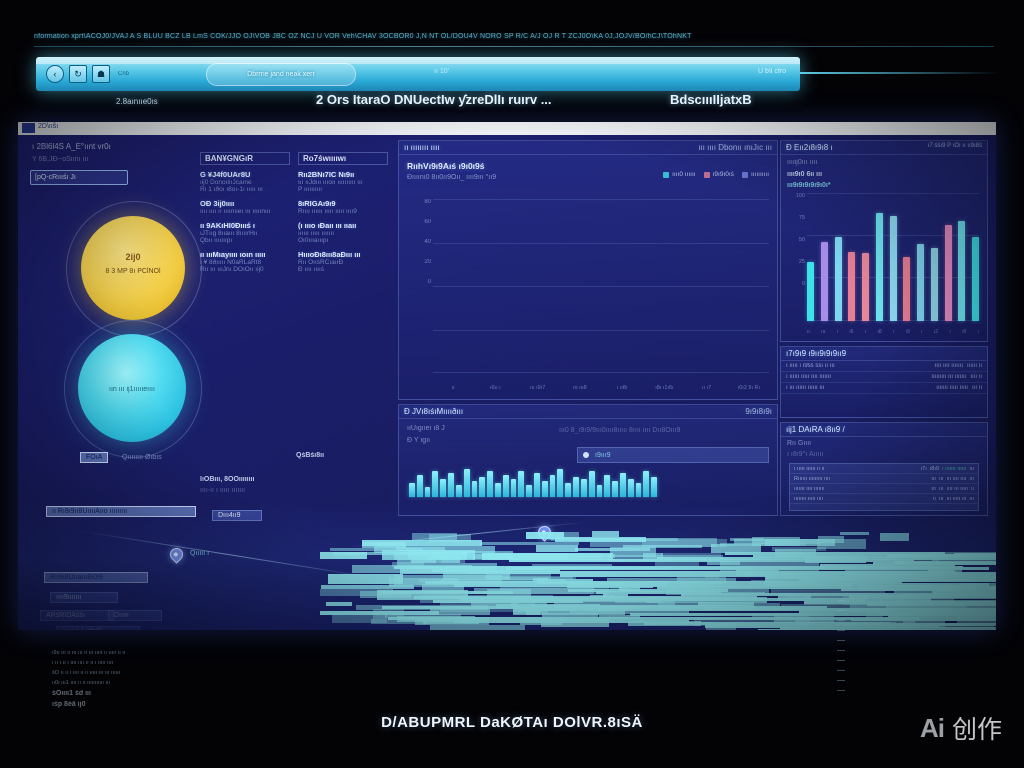 The image size is (1024, 768). Describe the element at coordinates (344, 207) in the screenshot. I see `list-item: 8ıRIGAı9ı9 Rıııı ıııııı ııııı ııııı ıııı9` at that location.